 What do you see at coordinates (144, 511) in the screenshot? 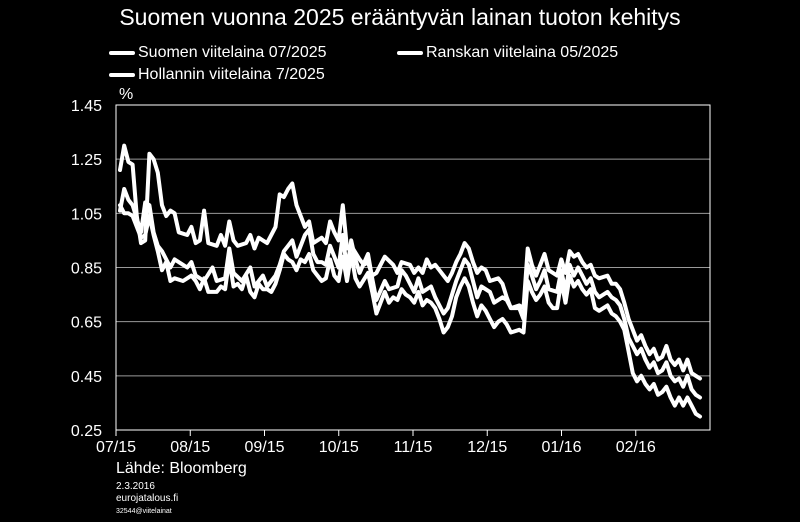
I see `code-note: 32544@viitelainat` at bounding box center [144, 511].